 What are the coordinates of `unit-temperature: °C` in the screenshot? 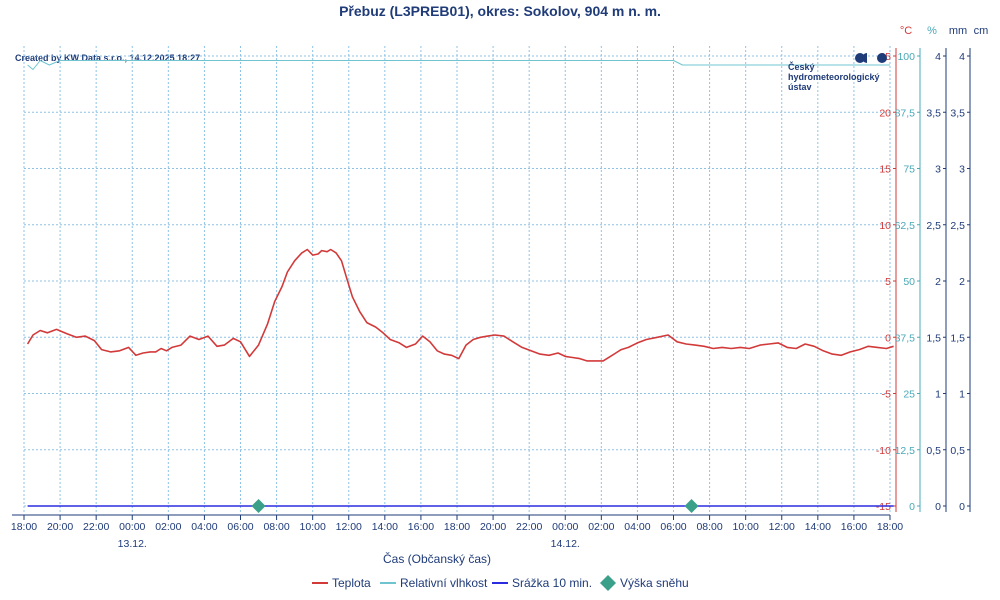 It's located at (906, 31).